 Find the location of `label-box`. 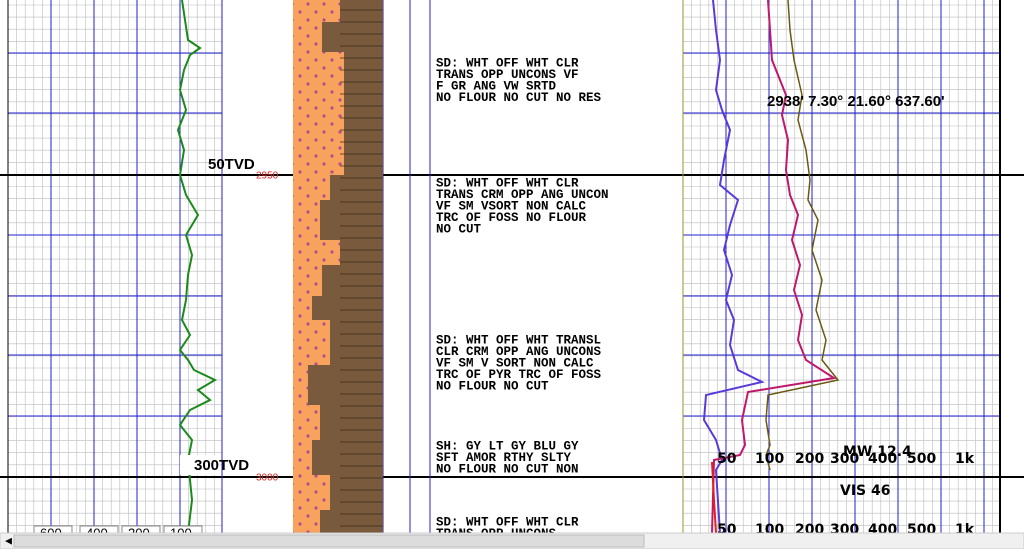

label-box is located at coordinates (200, 465).